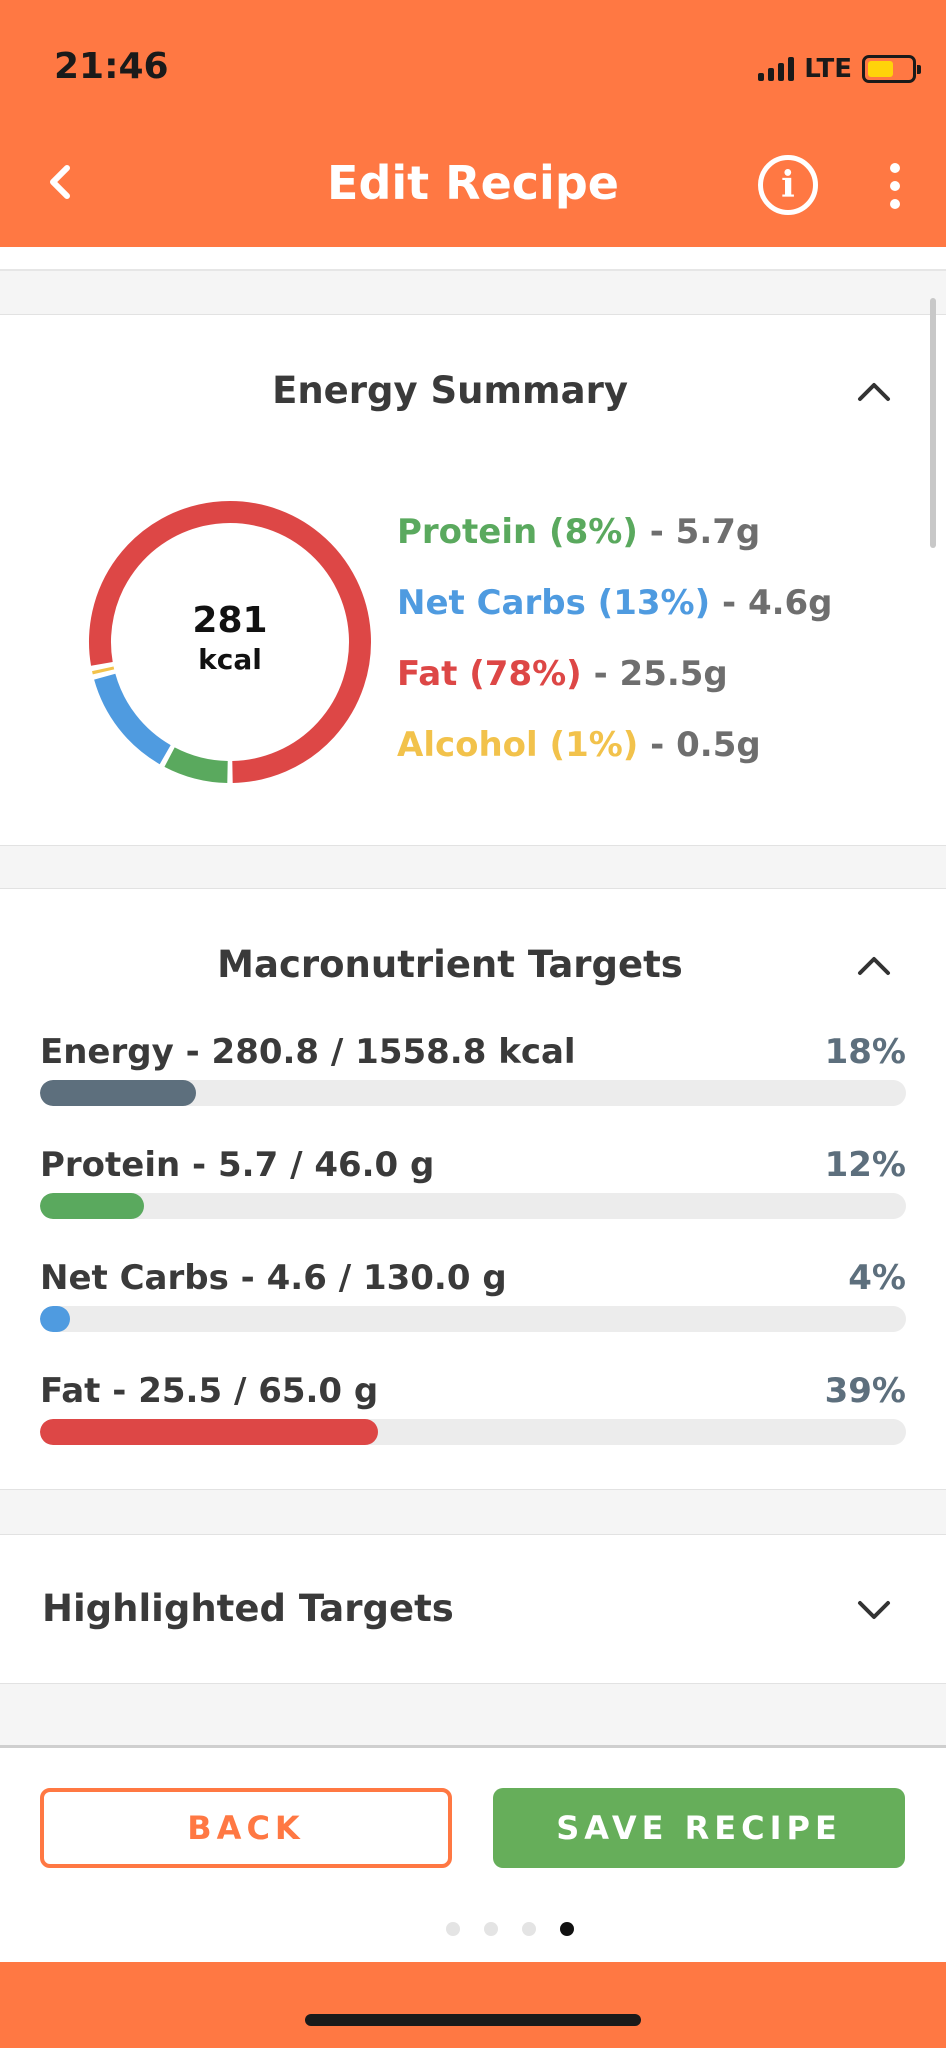 Image resolution: width=946 pixels, height=2048 pixels. Describe the element at coordinates (246, 1828) in the screenshot. I see `back-button: BACK` at that location.